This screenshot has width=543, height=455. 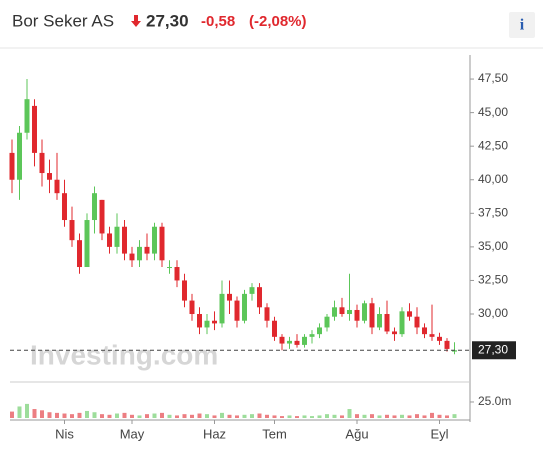 What do you see at coordinates (132, 433) in the screenshot?
I see `x-tick-label: May` at bounding box center [132, 433].